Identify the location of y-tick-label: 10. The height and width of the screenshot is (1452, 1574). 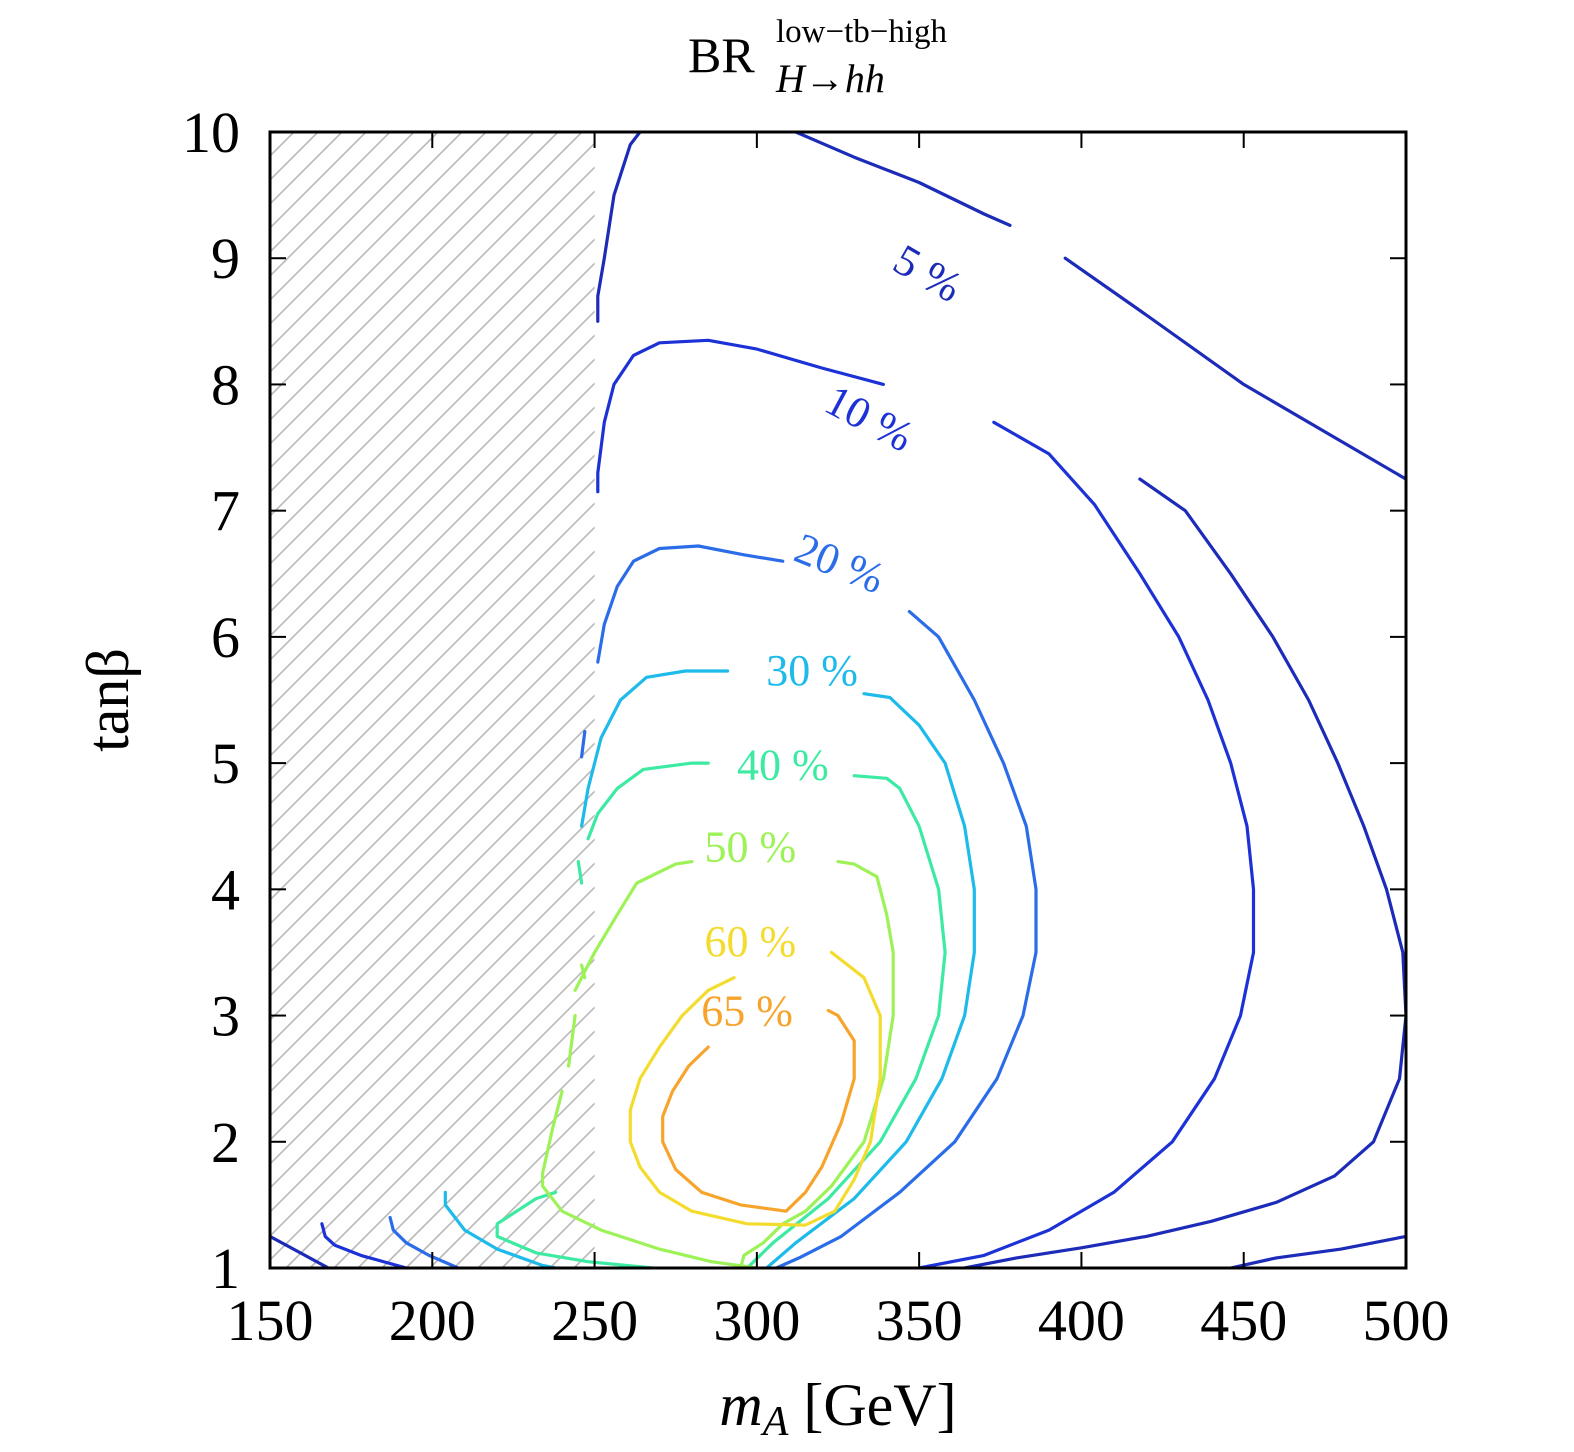
(211, 132).